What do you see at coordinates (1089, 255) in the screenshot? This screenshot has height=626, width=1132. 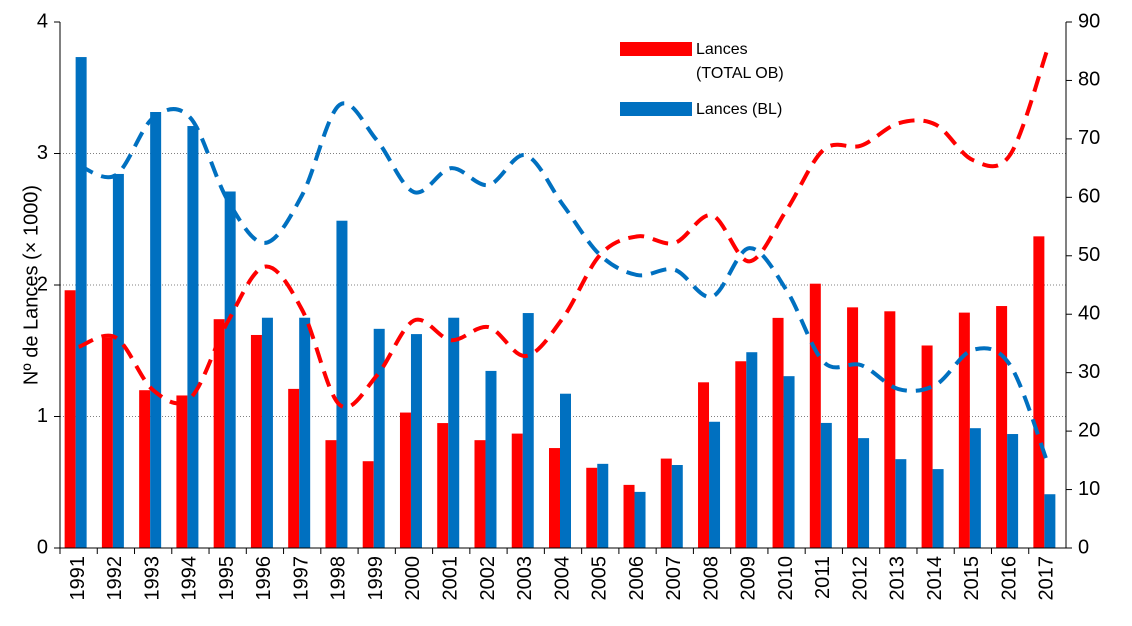 I see `y2-tick-label: 50` at bounding box center [1089, 255].